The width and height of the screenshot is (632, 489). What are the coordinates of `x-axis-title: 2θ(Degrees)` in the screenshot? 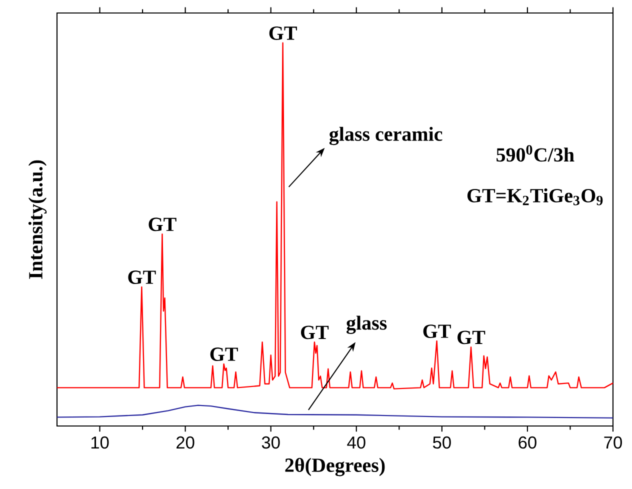 It's located at (335, 467).